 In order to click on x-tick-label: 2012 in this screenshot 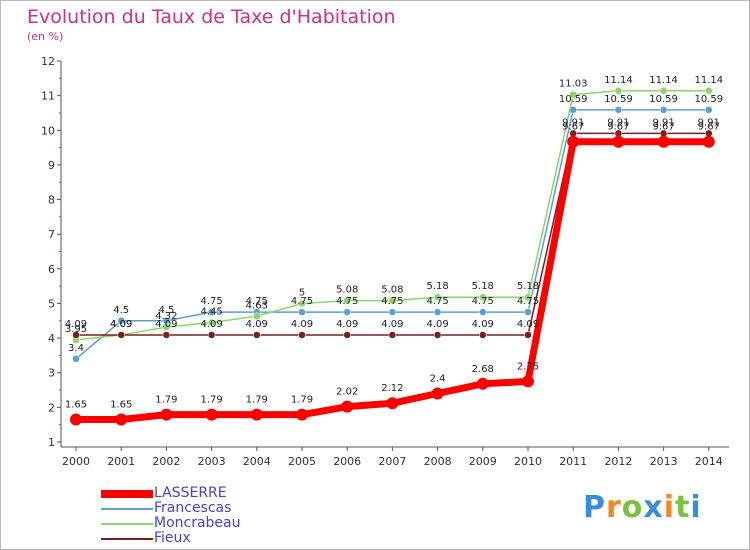, I will do `click(618, 461)`.